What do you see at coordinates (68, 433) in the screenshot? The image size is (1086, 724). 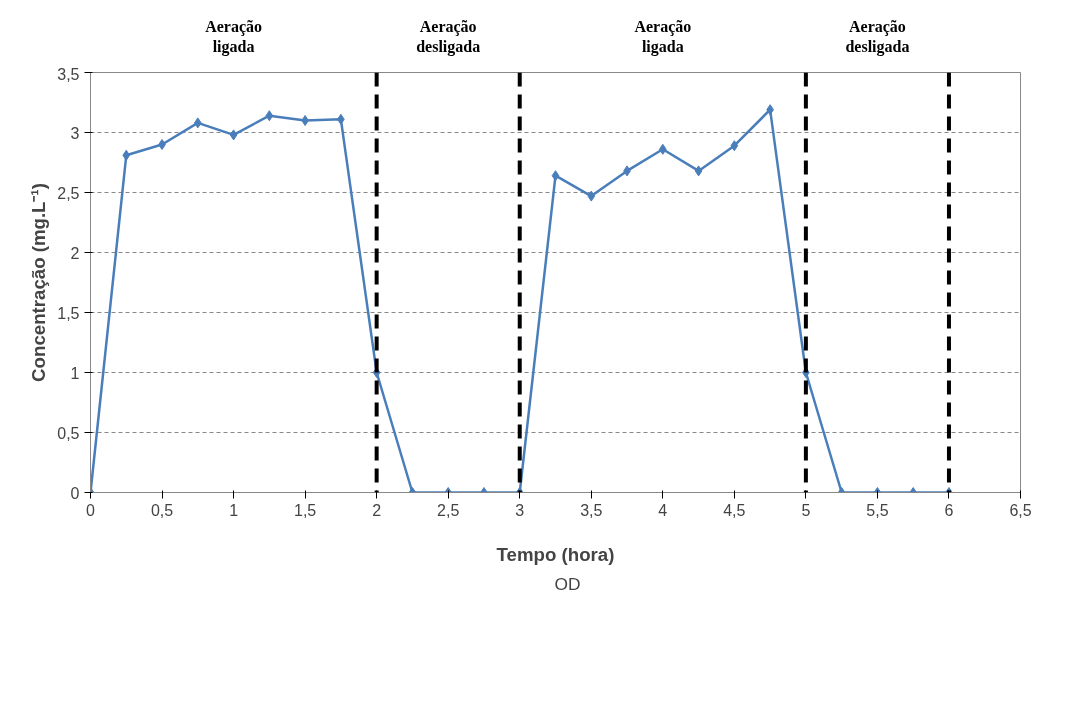 I see `y-tick-label: 0,5` at bounding box center [68, 433].